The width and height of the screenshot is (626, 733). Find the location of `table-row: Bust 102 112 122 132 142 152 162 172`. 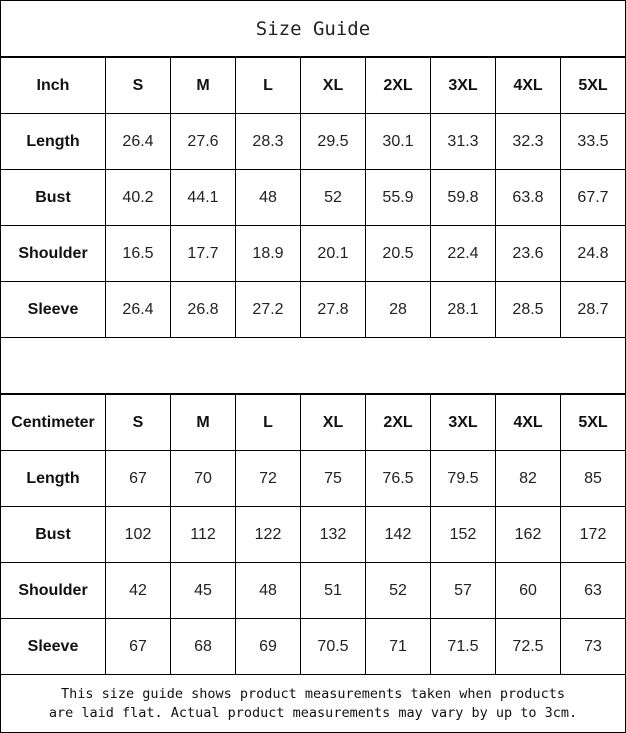

table-row: Bust 102 112 122 132 142 152 162 172 is located at coordinates (313, 534).